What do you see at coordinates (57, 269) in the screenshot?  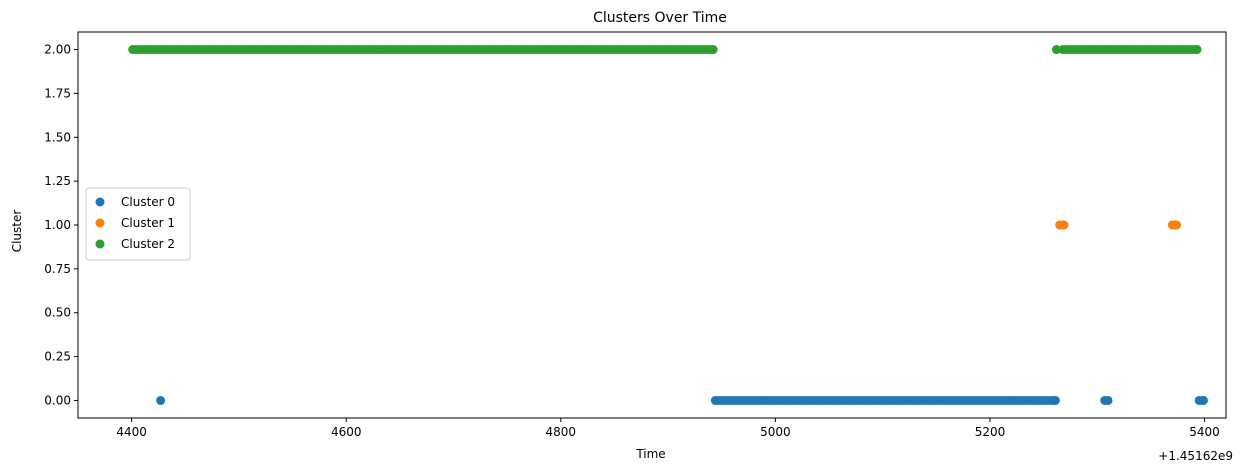 I see `y-tick-label: 0.75` at bounding box center [57, 269].